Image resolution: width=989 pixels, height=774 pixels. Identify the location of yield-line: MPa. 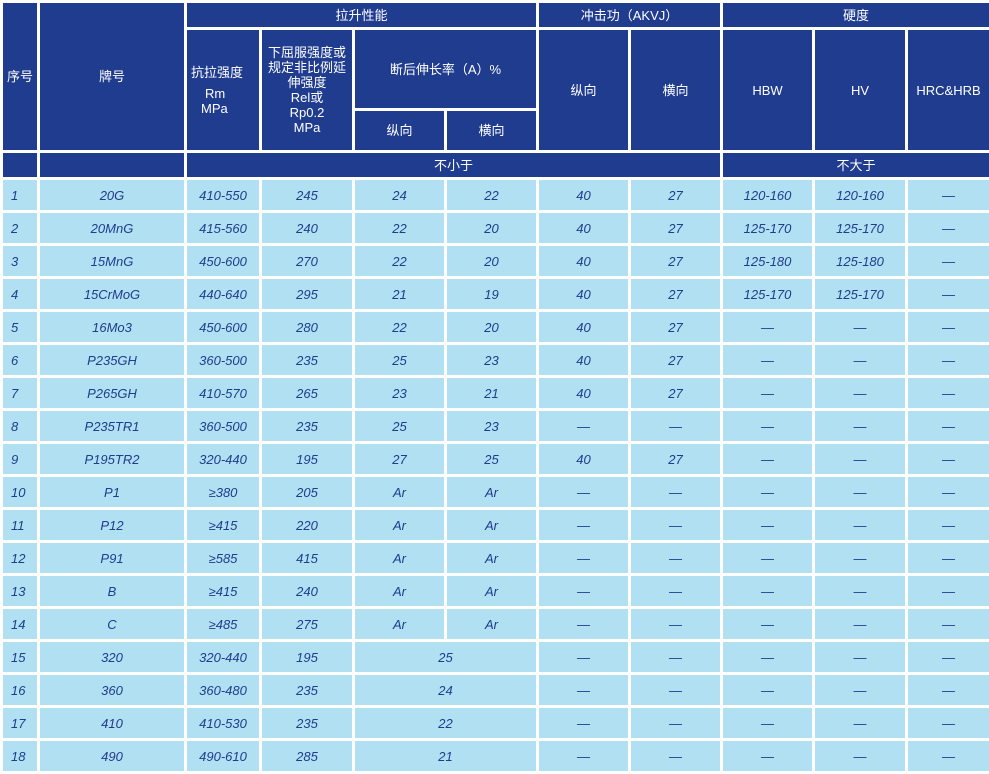
(307, 127).